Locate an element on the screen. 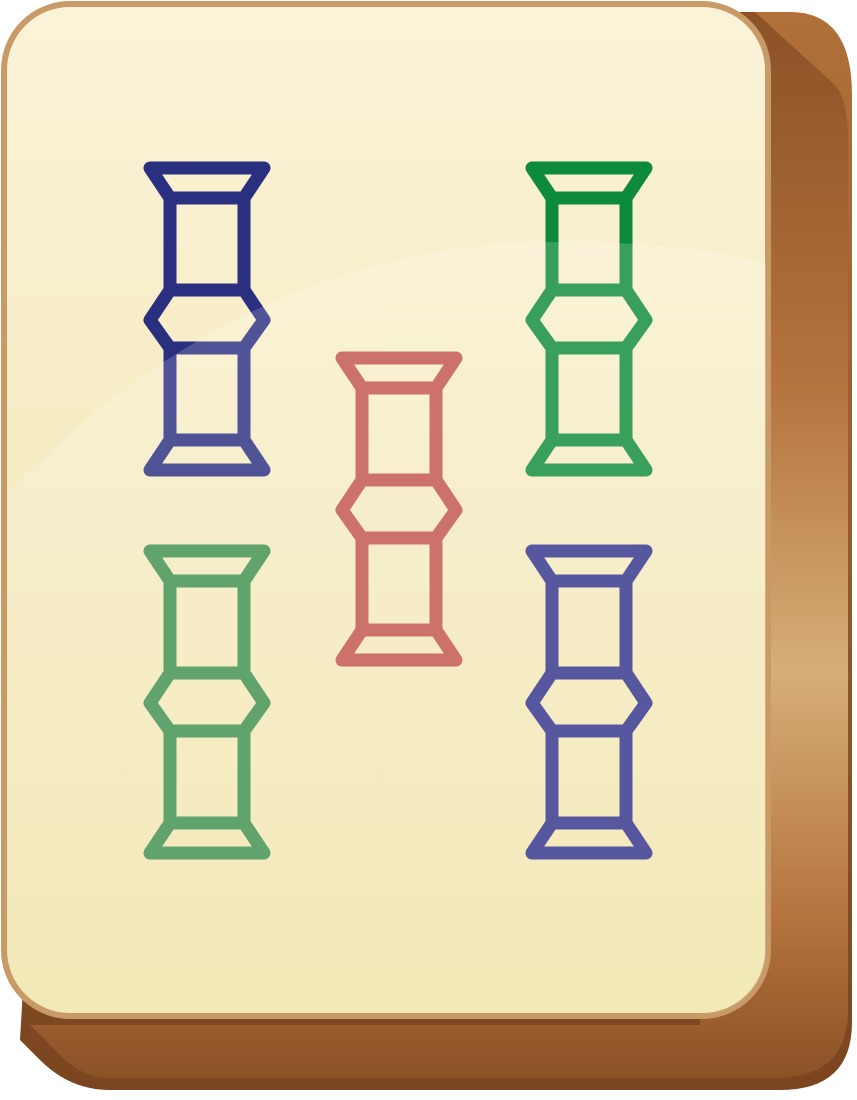 Image resolution: width=857 pixels, height=1100 pixels. stick-bottom-right is located at coordinates (589, 702).